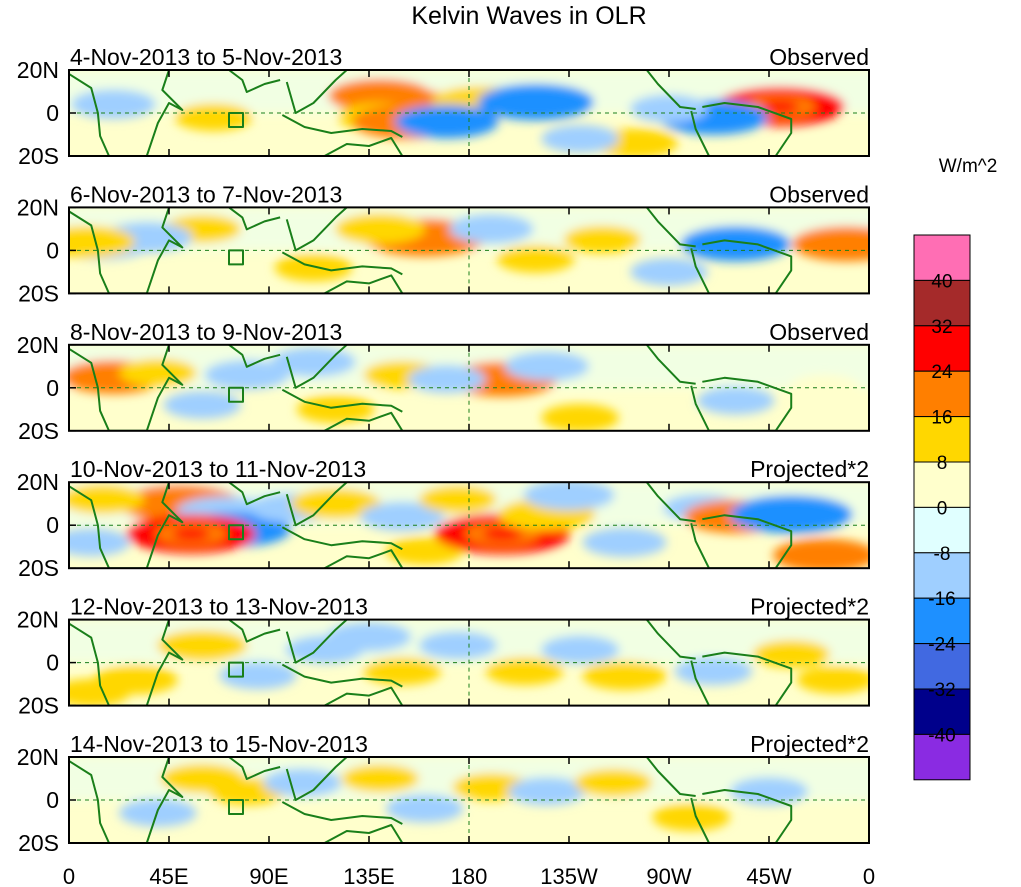 Image resolution: width=1021 pixels, height=887 pixels. I want to click on colorbar-label: 16, so click(941, 418).